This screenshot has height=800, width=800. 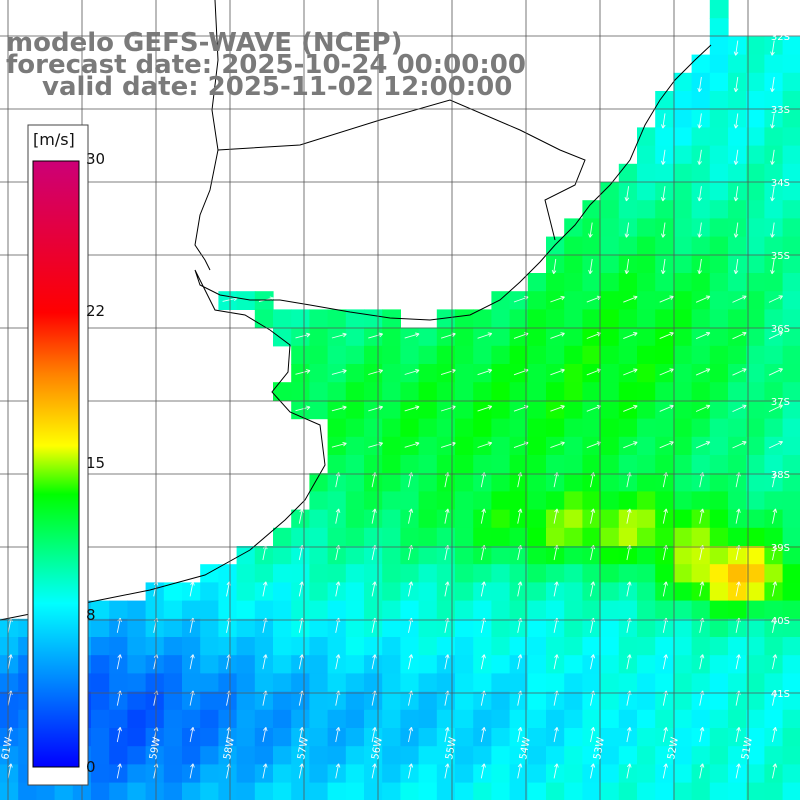 What do you see at coordinates (91, 767) in the screenshot?
I see `colorbar-tick-0: 0` at bounding box center [91, 767].